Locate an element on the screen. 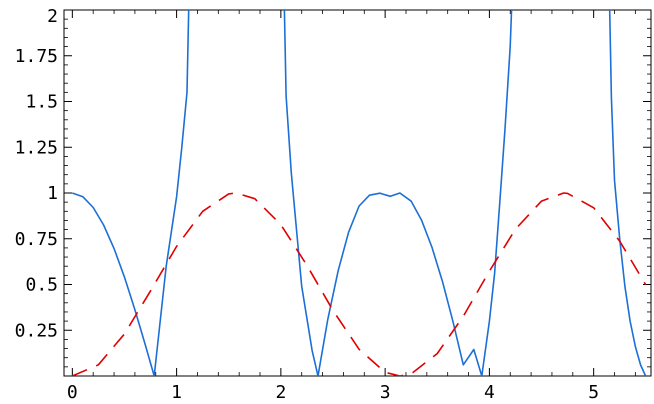 This screenshot has width=654, height=404. x-tick-label: 5 is located at coordinates (593, 392).